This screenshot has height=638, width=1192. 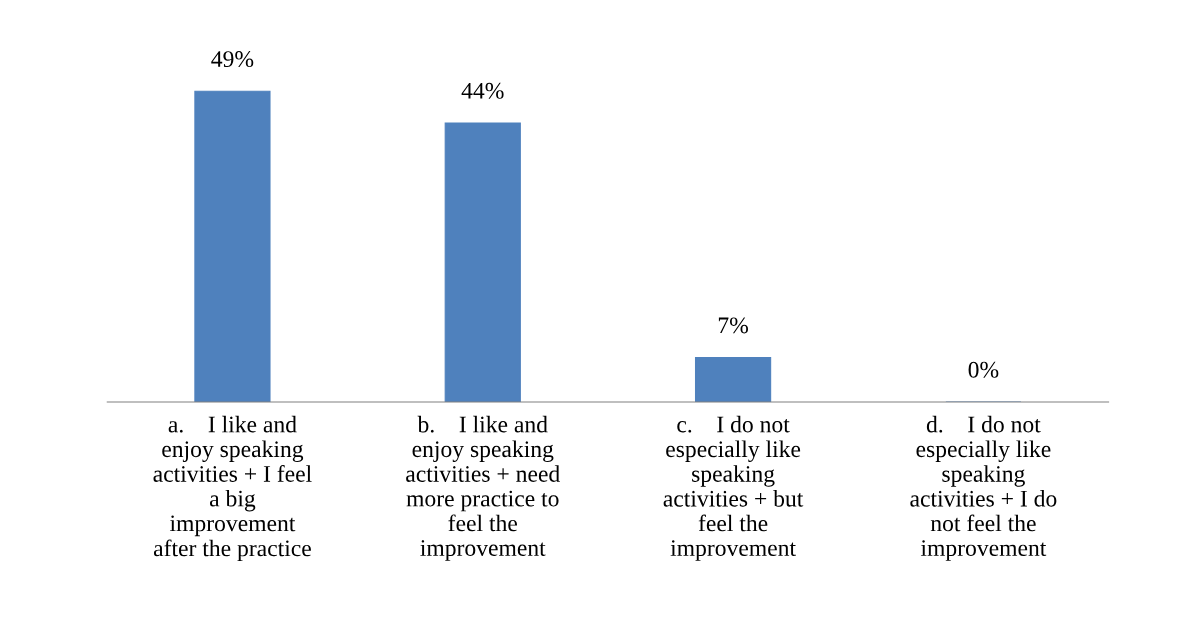 What do you see at coordinates (232, 59) in the screenshot?
I see `data-label: 49%` at bounding box center [232, 59].